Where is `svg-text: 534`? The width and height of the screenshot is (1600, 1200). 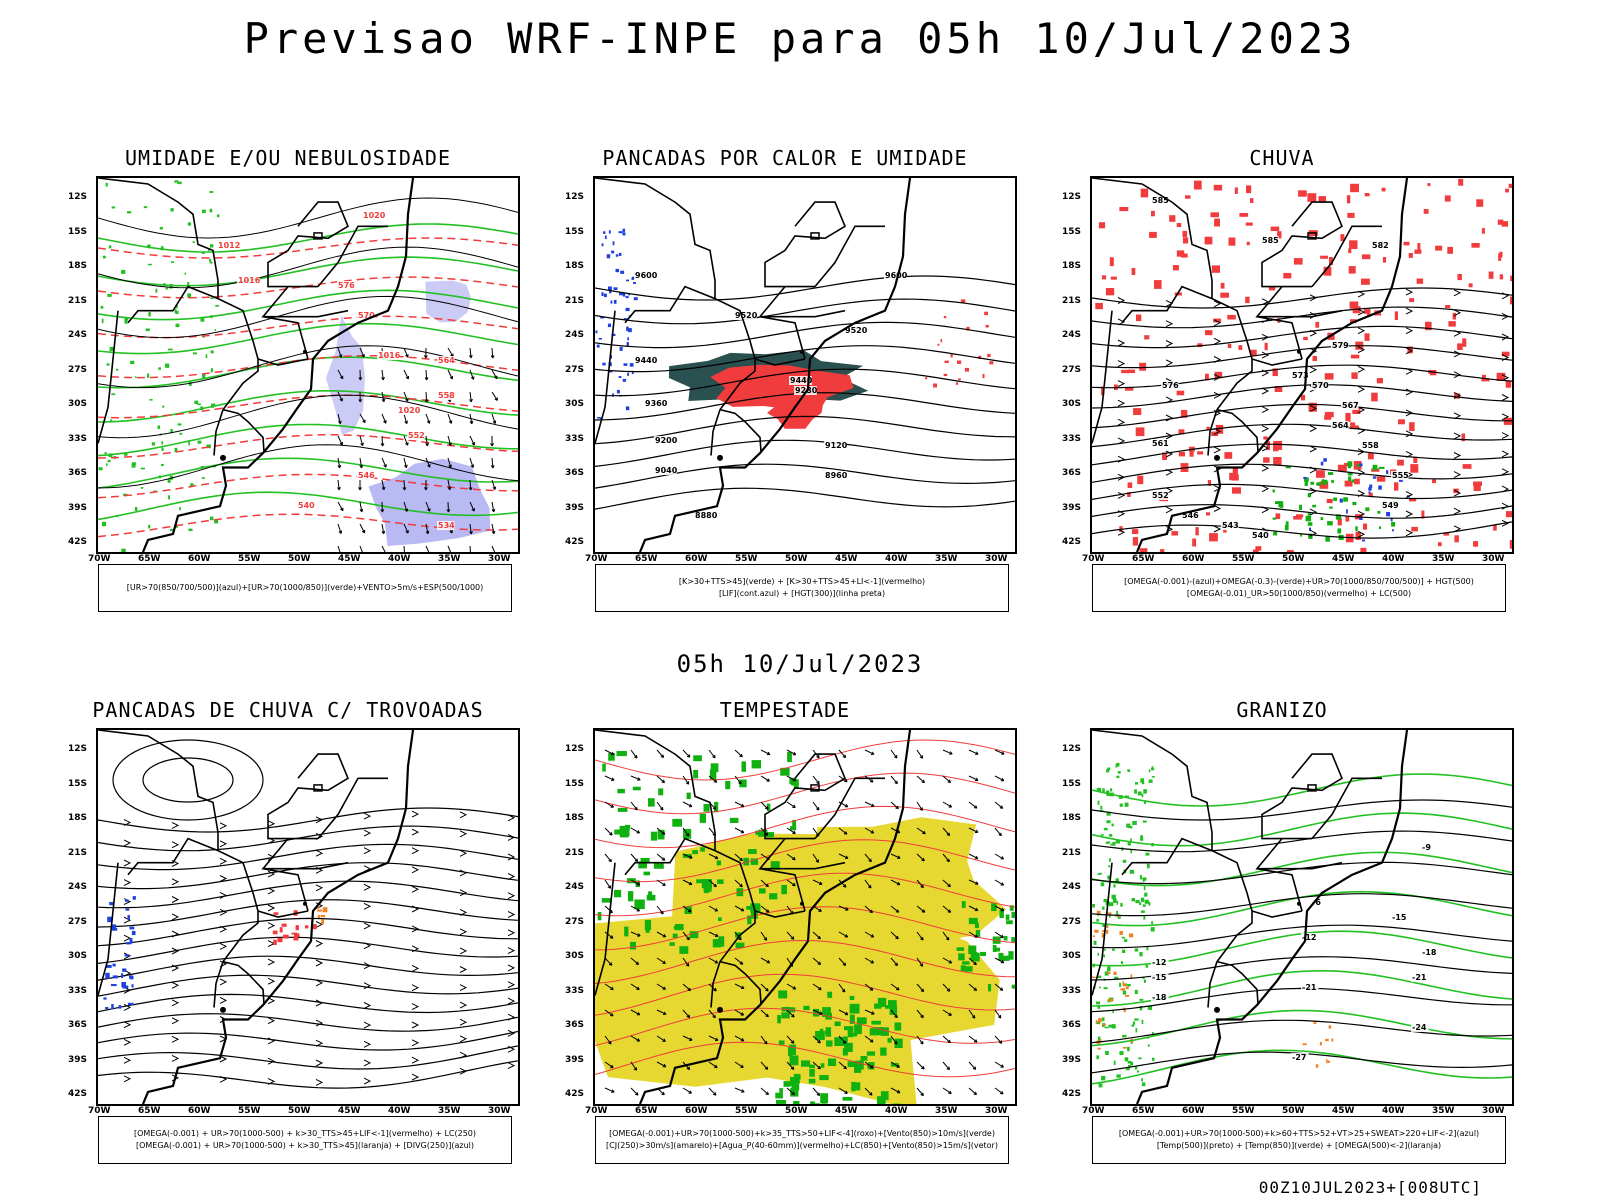
svg-text: 534 is located at coordinates (446, 525).